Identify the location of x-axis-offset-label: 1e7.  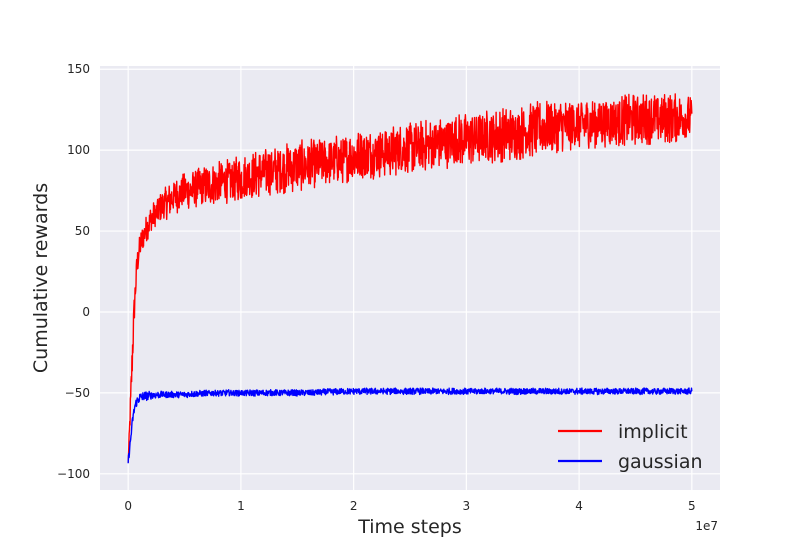
(706, 526).